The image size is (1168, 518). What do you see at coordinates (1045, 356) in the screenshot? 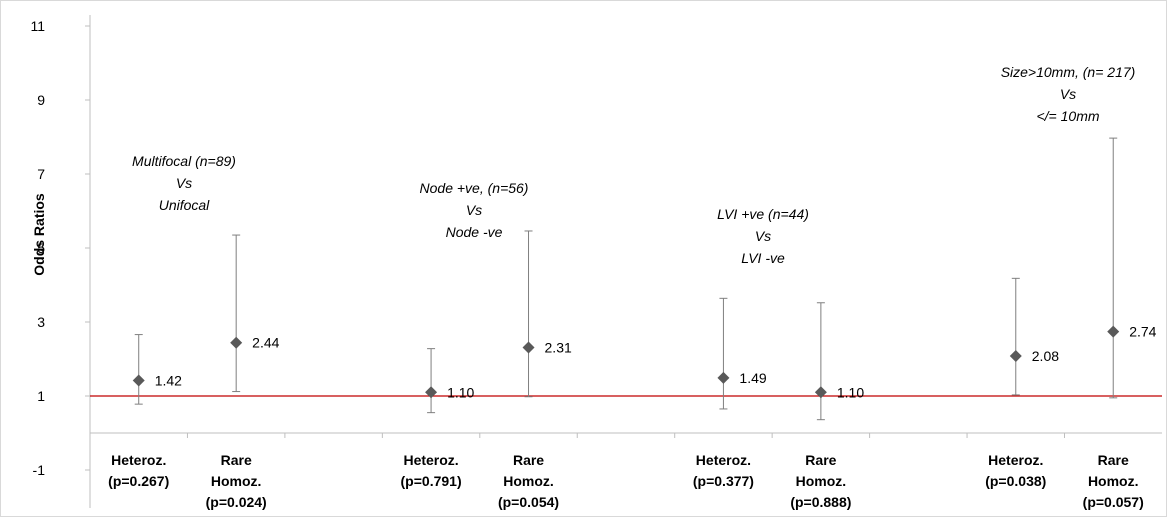
I see `data-label: 2.08` at bounding box center [1045, 356].